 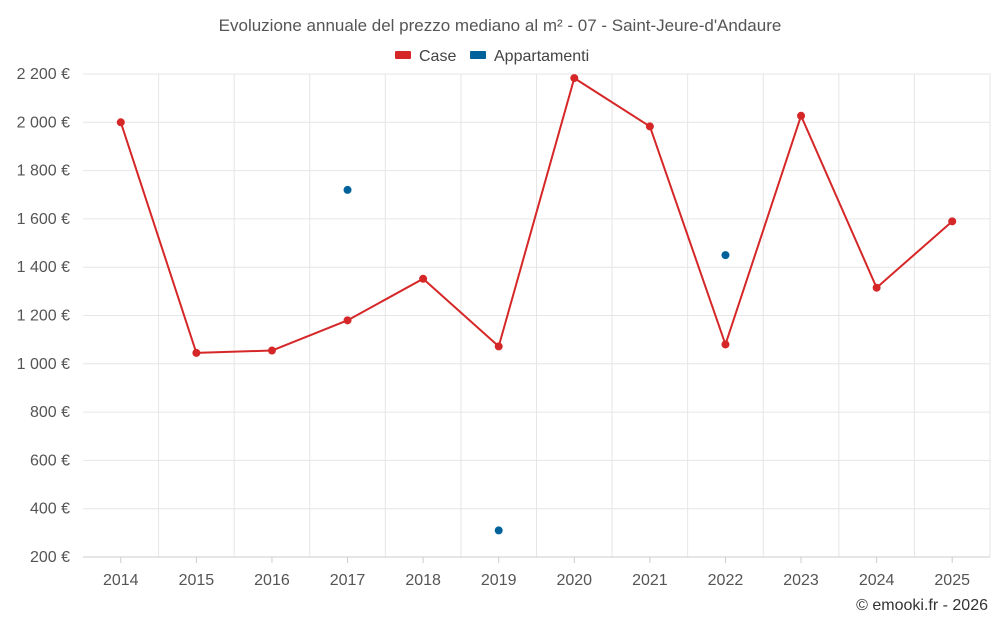 What do you see at coordinates (43, 171) in the screenshot?
I see `y-tick-label: 1 800 €` at bounding box center [43, 171].